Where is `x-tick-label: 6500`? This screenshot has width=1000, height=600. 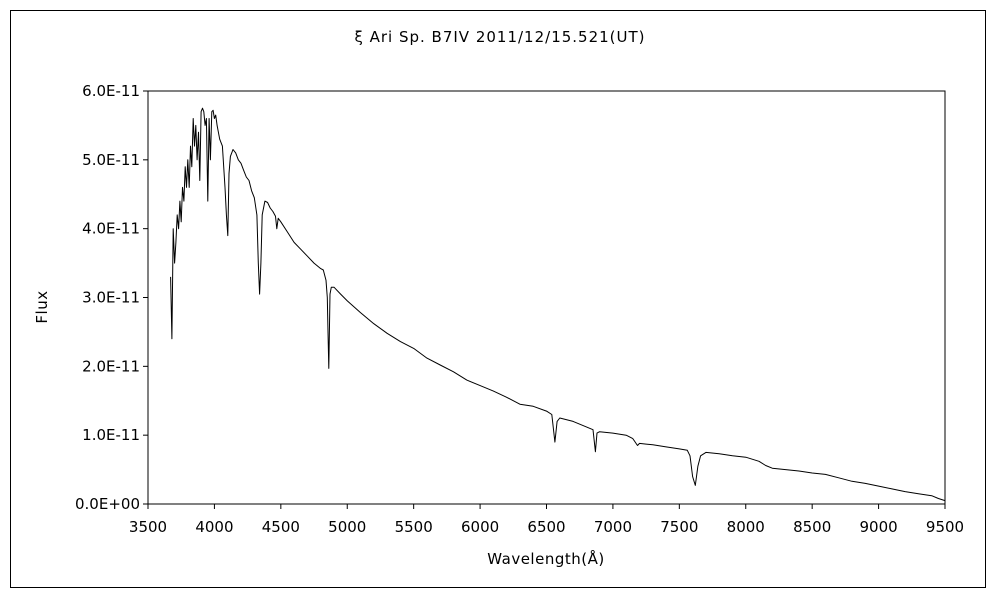 x-tick-label: 6500 is located at coordinates (546, 527).